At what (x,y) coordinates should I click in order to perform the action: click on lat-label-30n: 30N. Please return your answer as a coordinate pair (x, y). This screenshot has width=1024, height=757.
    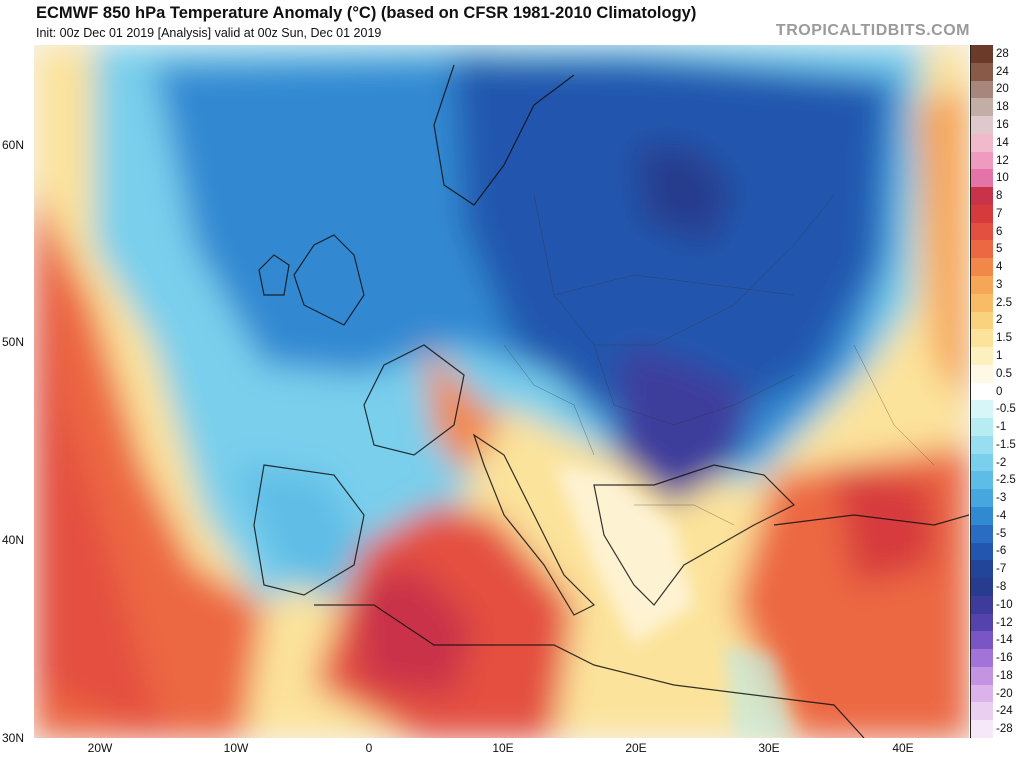
    Looking at the image, I should click on (13, 738).